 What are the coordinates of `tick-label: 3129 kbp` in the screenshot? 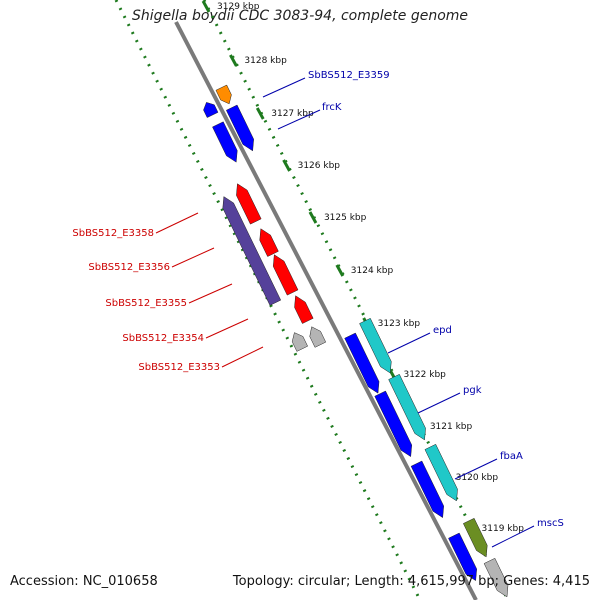 It's located at (238, 7).